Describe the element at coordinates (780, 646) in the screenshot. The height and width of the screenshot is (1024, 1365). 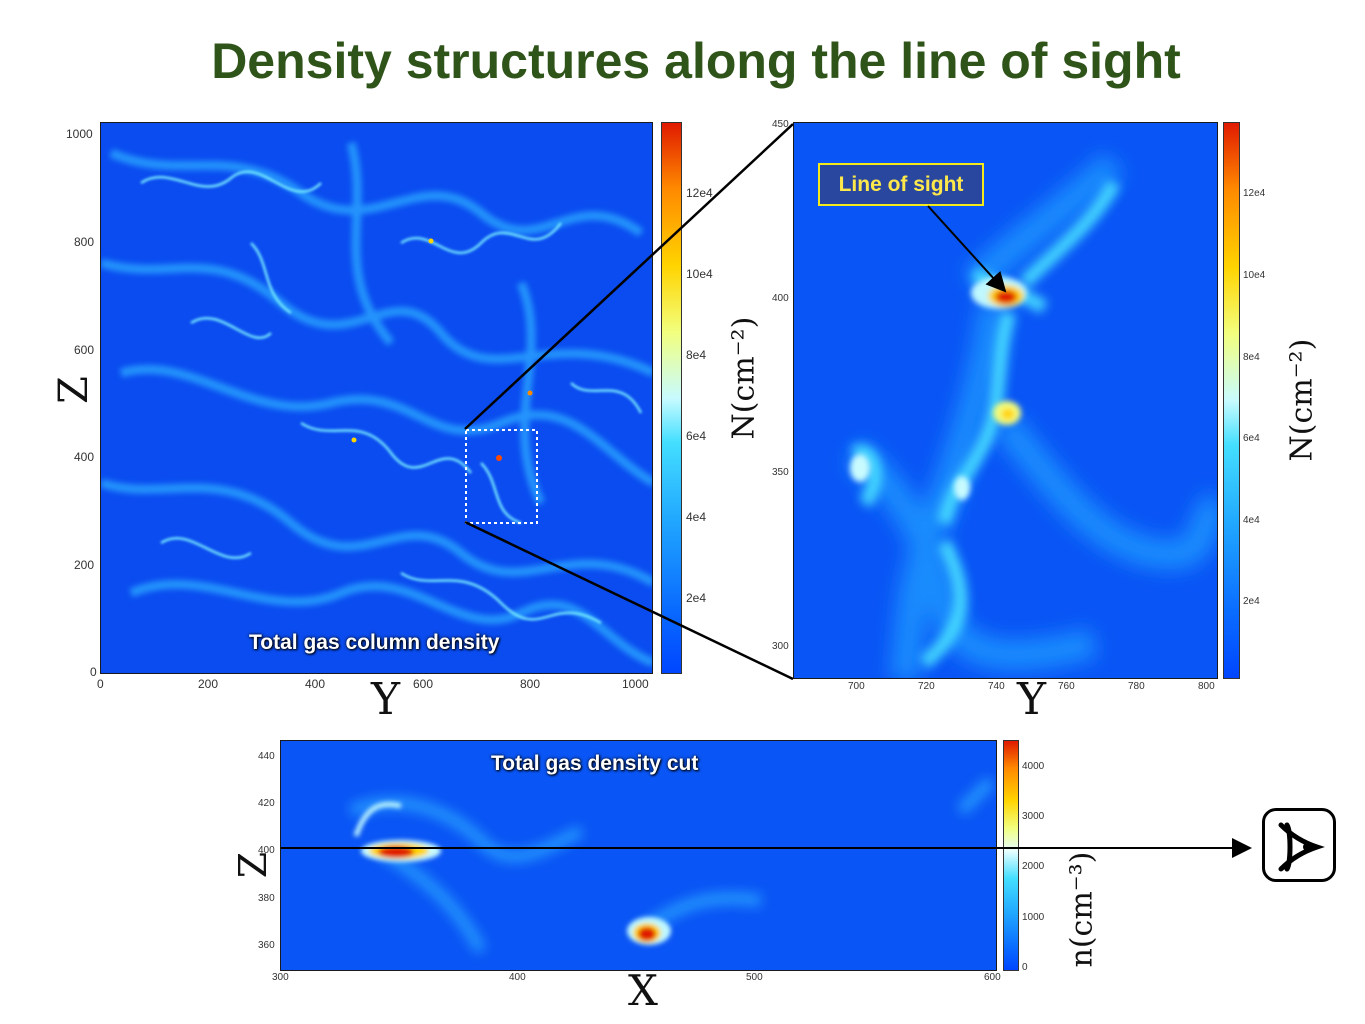
I see `zoom-y-tick: 300` at that location.